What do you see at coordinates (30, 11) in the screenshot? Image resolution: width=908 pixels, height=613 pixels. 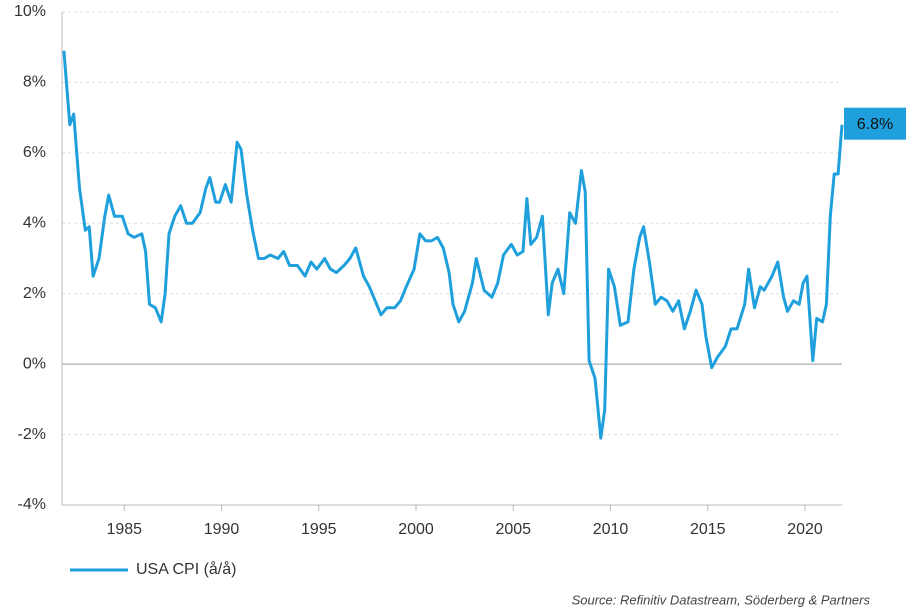 I see `y-tick-label: 10%` at bounding box center [30, 11].